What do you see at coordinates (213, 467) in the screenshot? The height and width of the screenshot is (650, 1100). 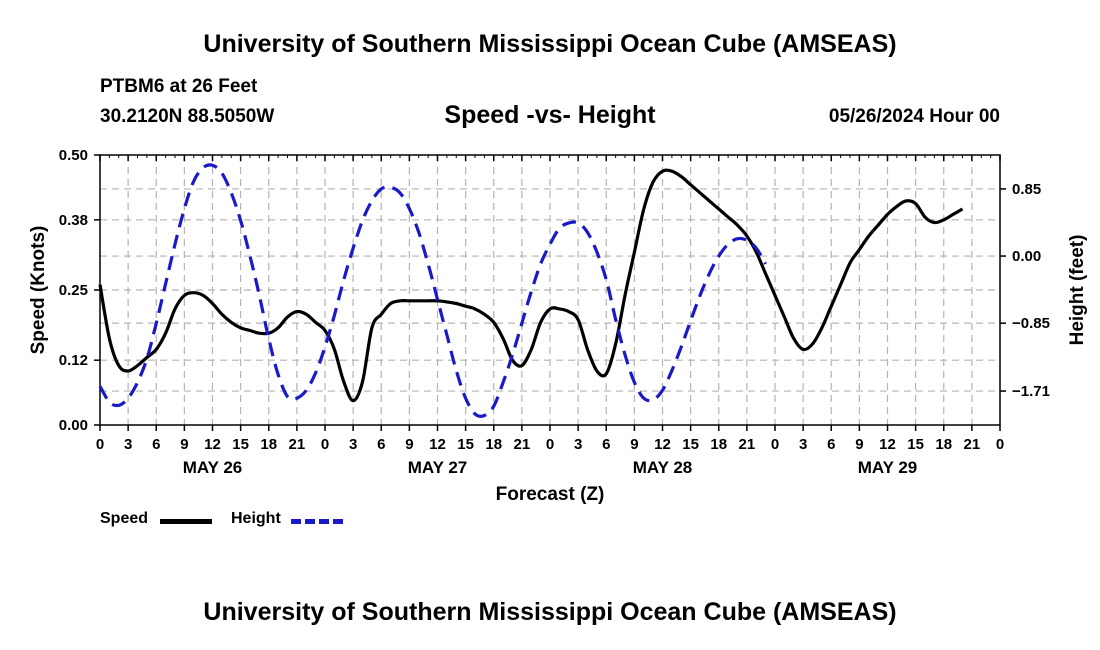 I see `x-day-label: MAY 26` at bounding box center [213, 467].